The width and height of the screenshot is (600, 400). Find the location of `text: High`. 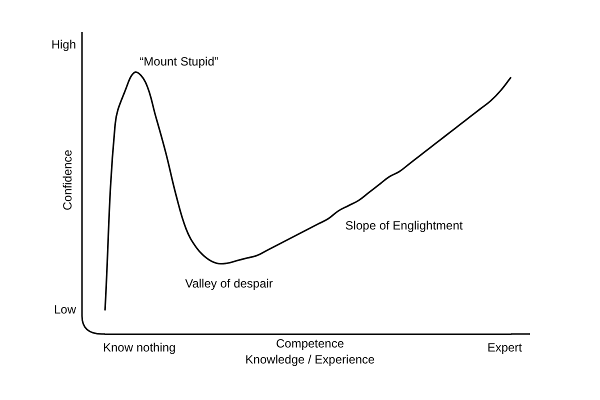

text: High is located at coordinates (63, 44).